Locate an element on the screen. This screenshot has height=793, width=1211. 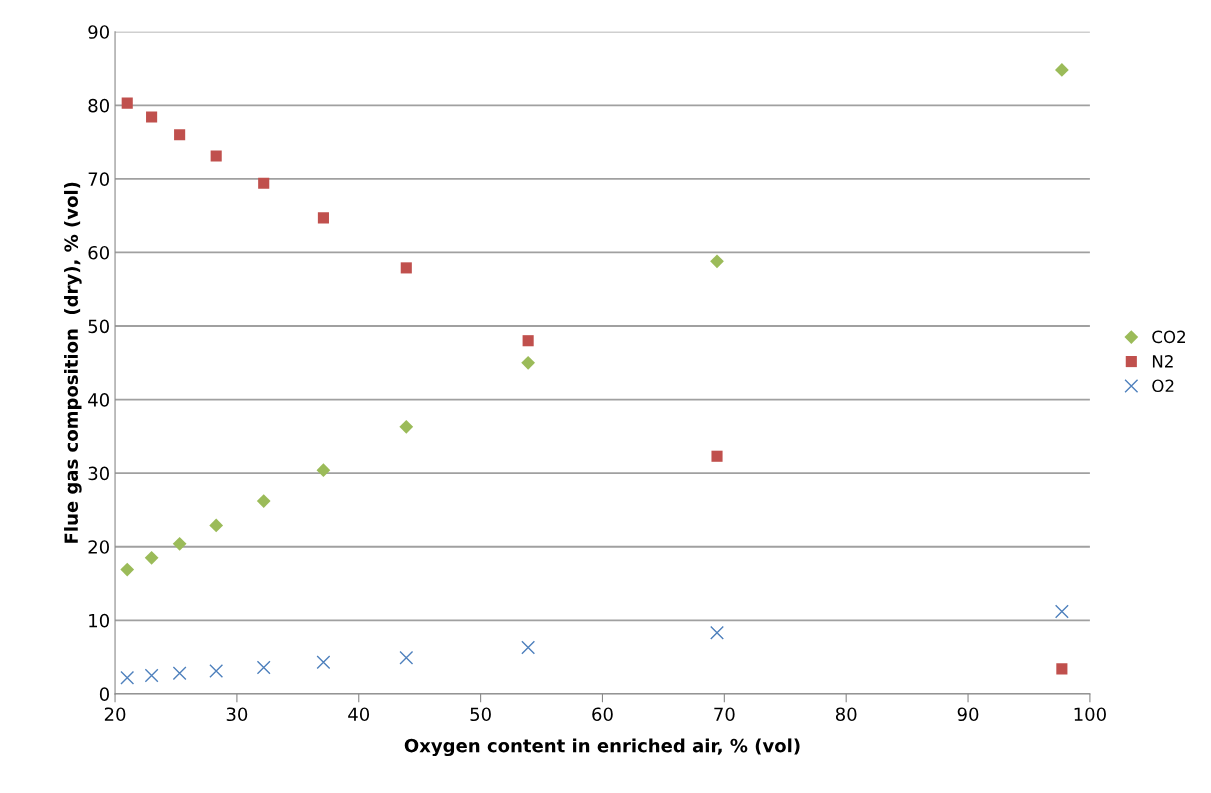
y-tick-label: 20 is located at coordinates (98, 547).